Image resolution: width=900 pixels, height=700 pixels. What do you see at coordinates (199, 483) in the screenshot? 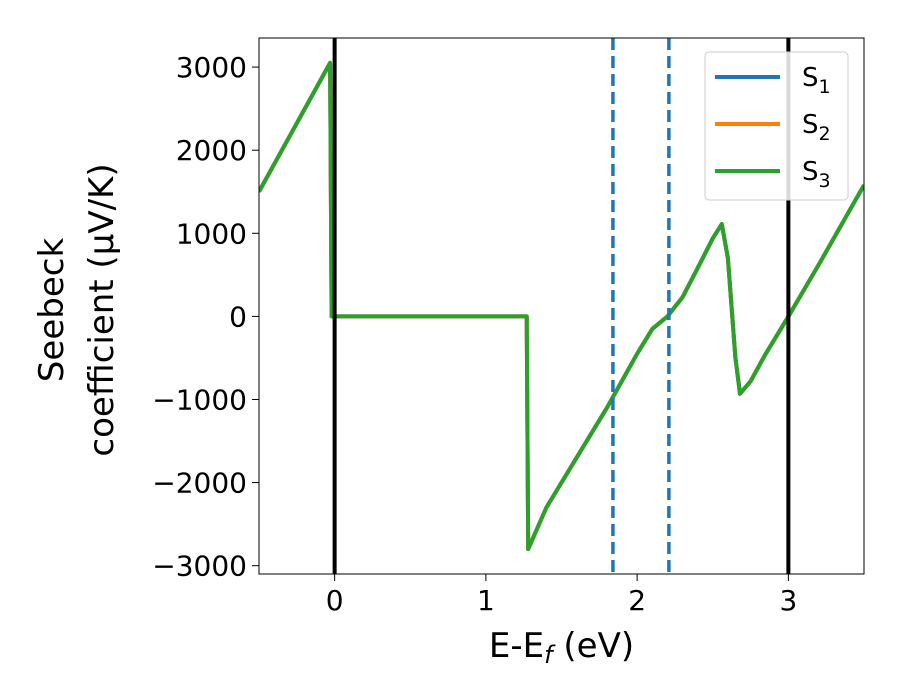
I see `y-tick-label: −2000` at bounding box center [199, 483].